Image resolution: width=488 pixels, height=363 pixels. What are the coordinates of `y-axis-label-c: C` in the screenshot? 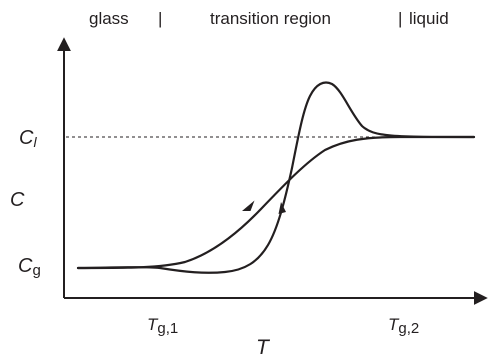 It's located at (17, 200).